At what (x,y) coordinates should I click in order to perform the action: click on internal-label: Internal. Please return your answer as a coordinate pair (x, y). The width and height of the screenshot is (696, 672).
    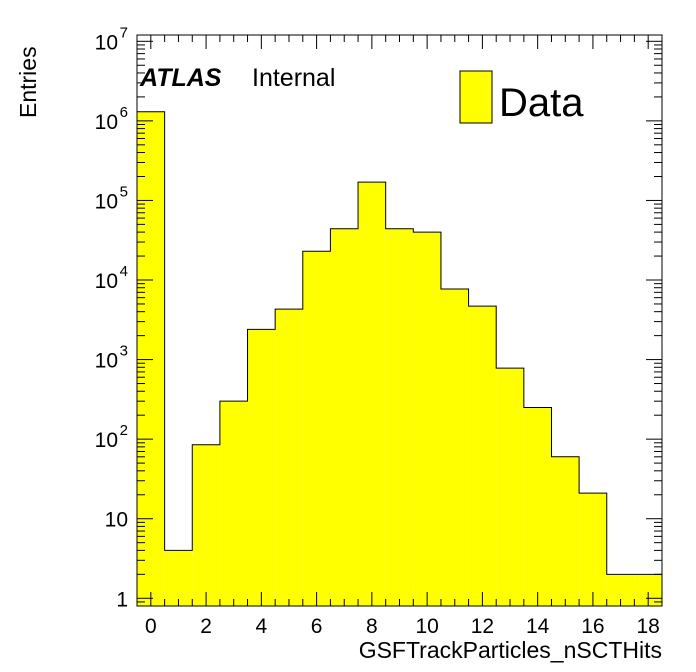
    Looking at the image, I should click on (293, 78).